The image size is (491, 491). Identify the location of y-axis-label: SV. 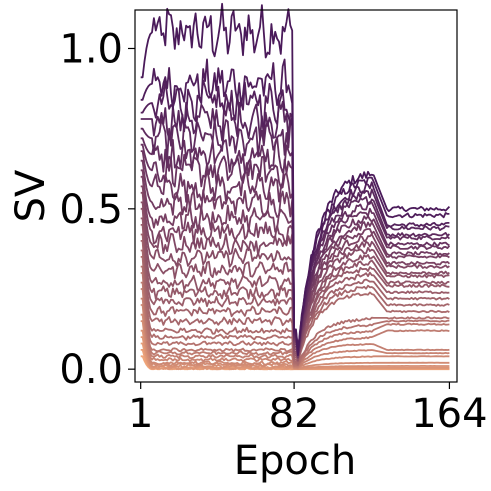
(31, 195).